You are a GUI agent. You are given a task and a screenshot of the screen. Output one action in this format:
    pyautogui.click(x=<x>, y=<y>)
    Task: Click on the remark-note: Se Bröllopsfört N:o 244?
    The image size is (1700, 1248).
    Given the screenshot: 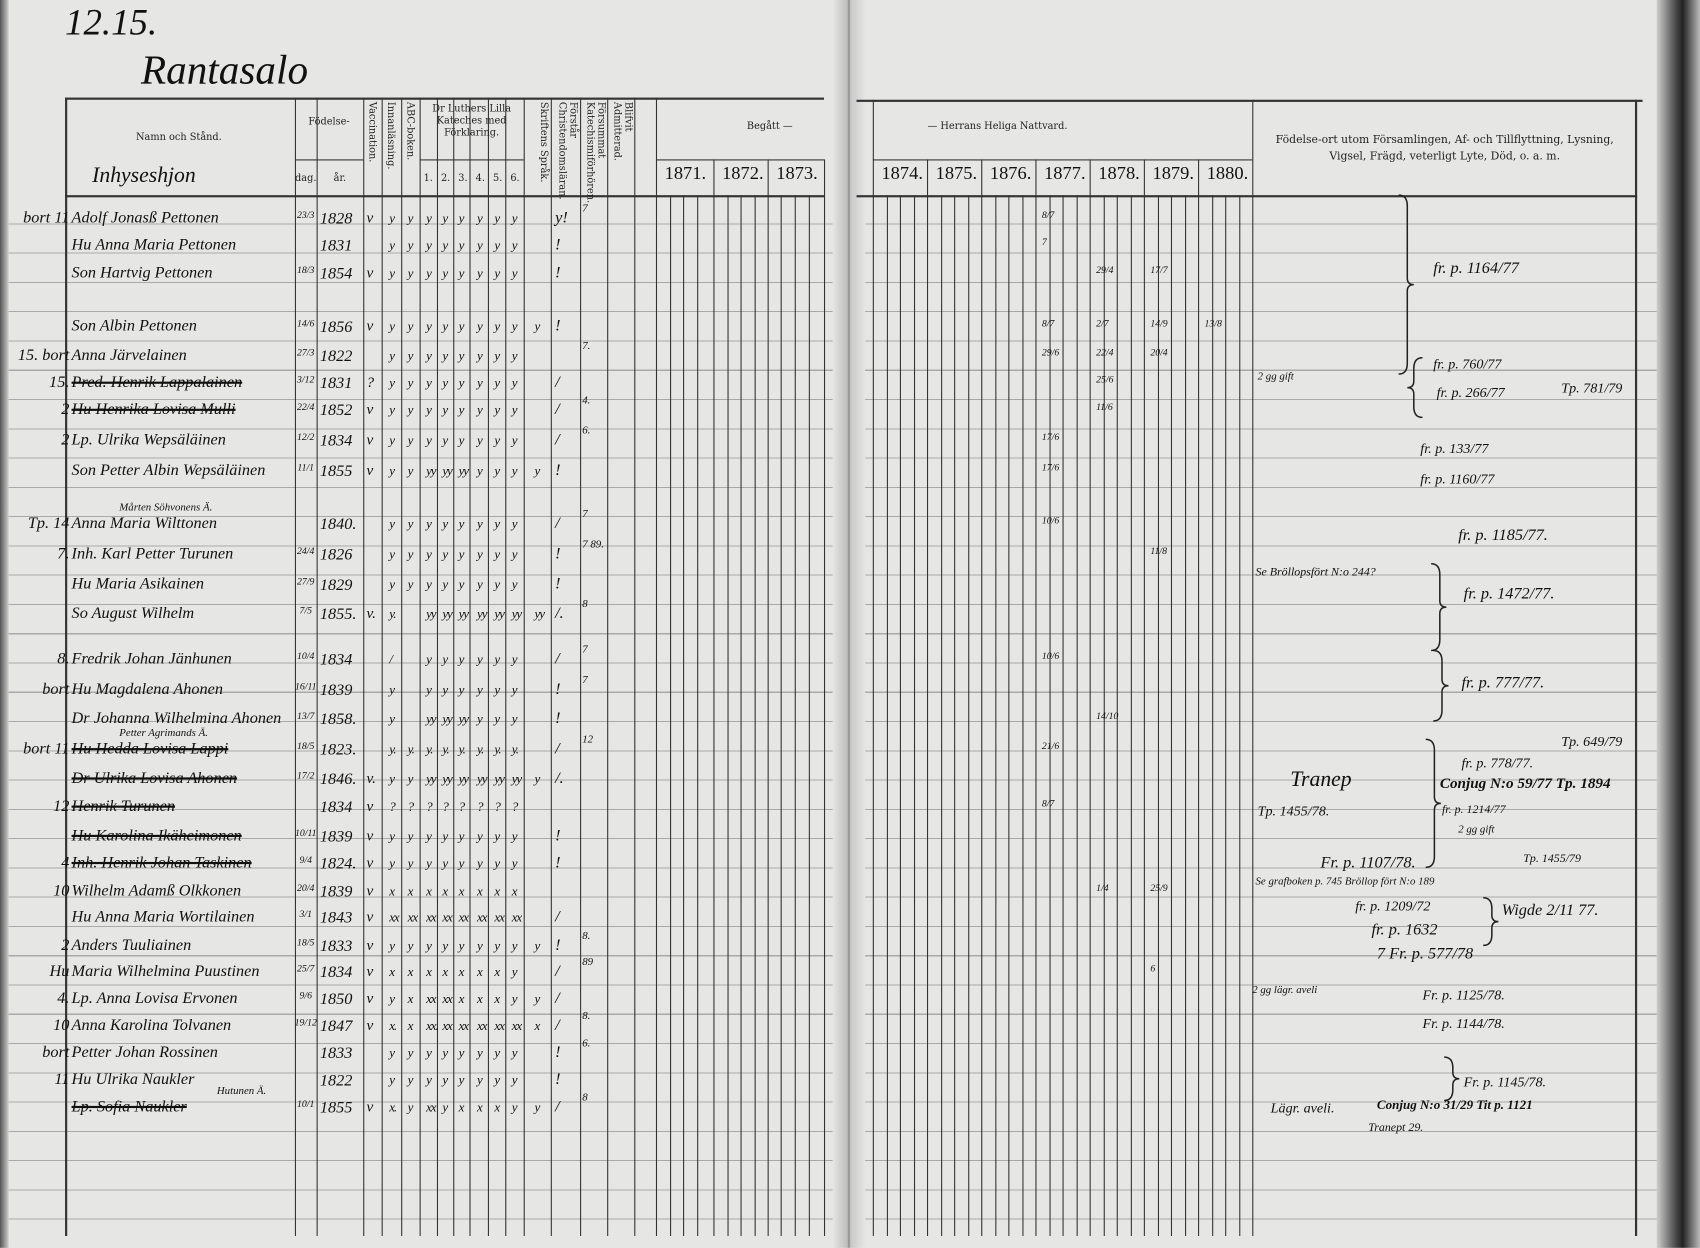 What is the action you would take?
    pyautogui.click(x=1315, y=572)
    